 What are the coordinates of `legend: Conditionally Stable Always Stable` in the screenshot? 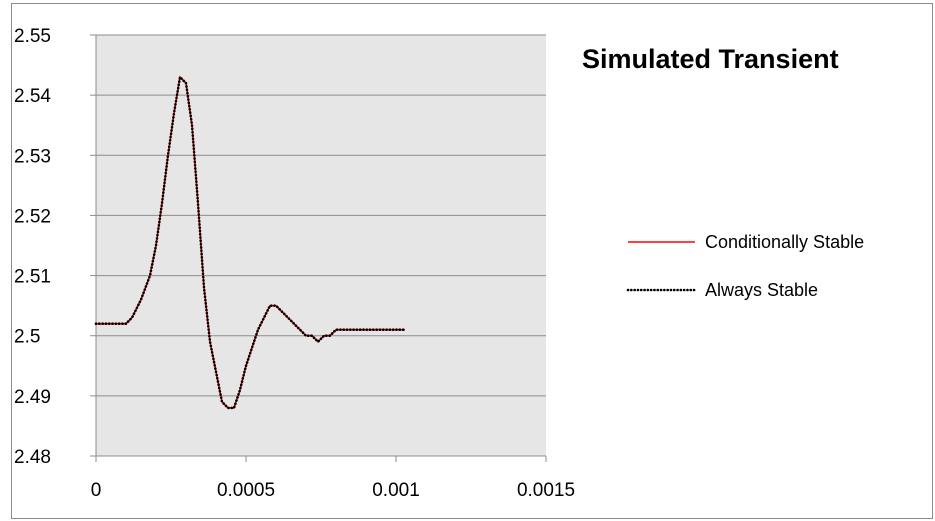 It's located at (745, 266).